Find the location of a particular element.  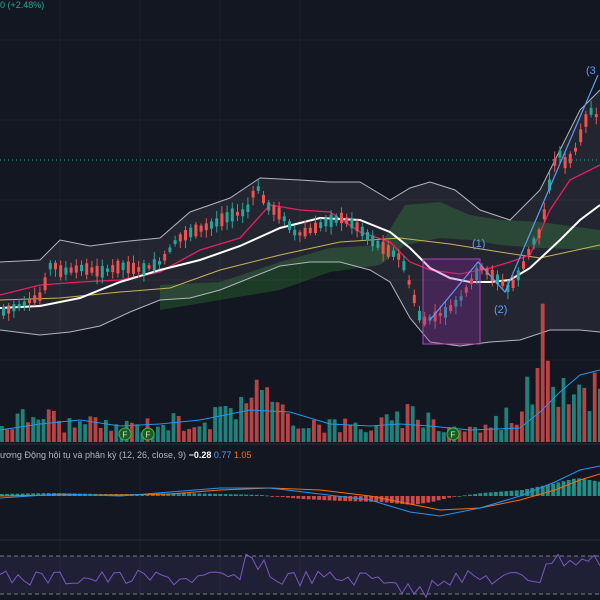

macd-pane is located at coordinates (300, 491).